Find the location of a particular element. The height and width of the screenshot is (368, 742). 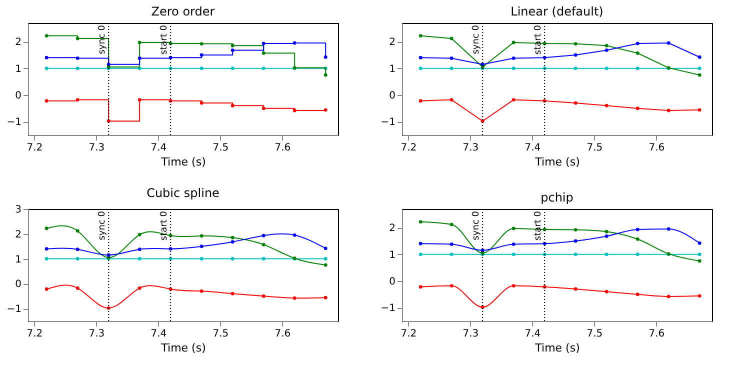

chart-title: Cubic spline is located at coordinates (183, 193).